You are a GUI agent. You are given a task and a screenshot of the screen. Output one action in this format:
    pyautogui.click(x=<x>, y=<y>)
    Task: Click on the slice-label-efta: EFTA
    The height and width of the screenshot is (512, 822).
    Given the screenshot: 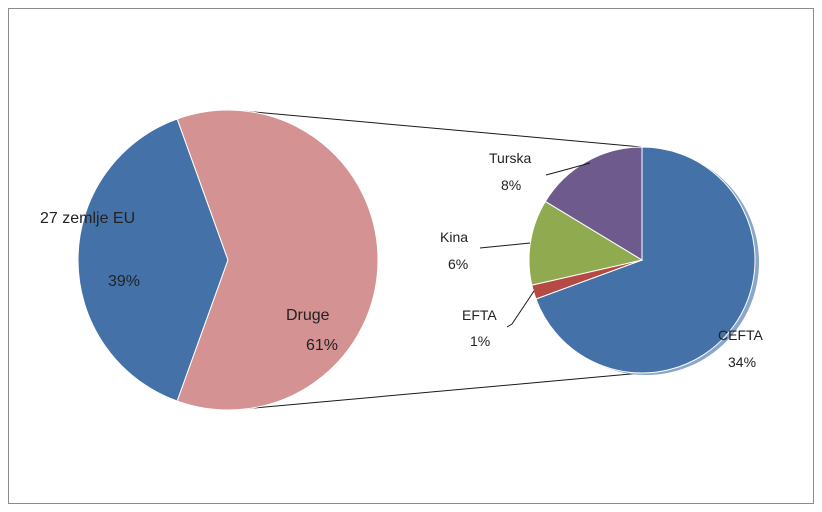 What is the action you would take?
    pyautogui.click(x=479, y=315)
    